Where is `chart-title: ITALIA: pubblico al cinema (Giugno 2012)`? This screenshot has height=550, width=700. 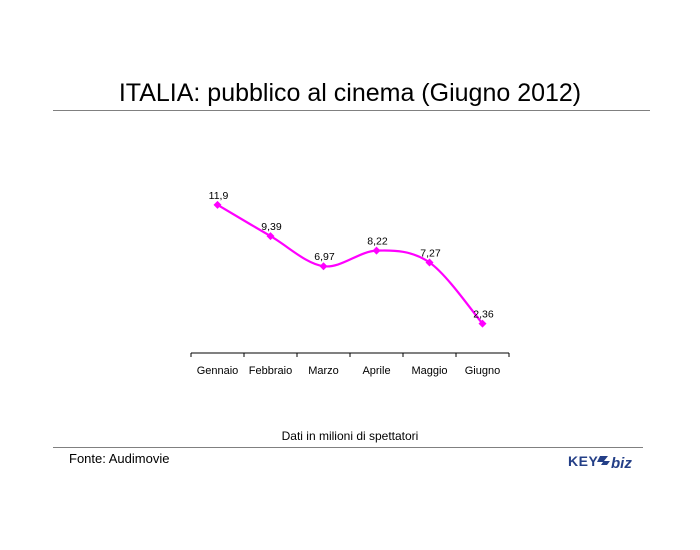
chart-title: ITALIA: pubblico al cinema (Giugno 2012) is located at coordinates (350, 93).